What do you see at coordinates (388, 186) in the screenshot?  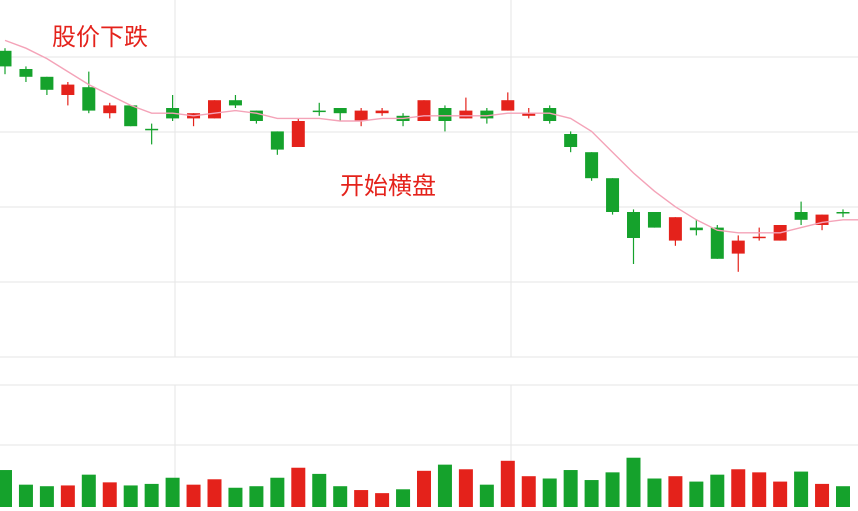 I see `annotation-consolidation: 开始横盘` at bounding box center [388, 186].